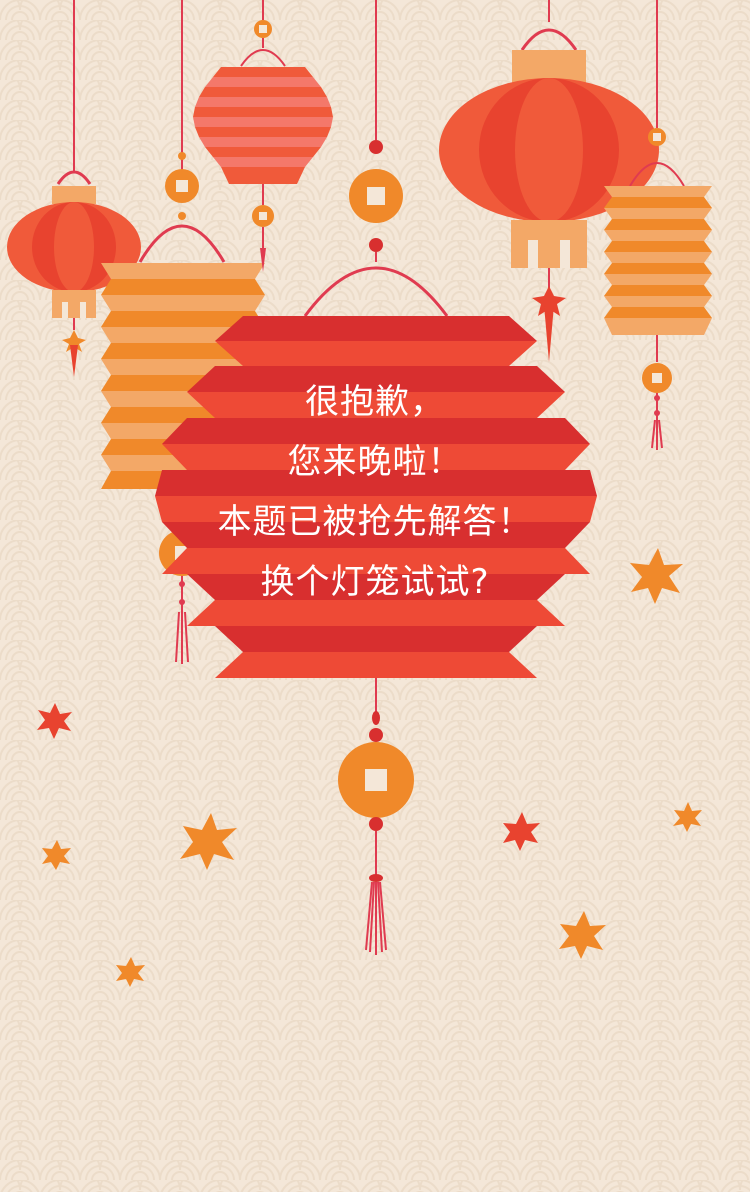  What do you see at coordinates (375, 402) in the screenshot?
I see `message-line-1: 很抱歉，` at bounding box center [375, 402].